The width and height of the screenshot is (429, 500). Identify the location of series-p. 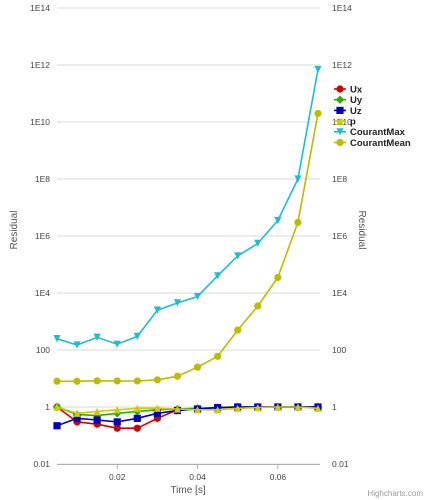
(187, 410).